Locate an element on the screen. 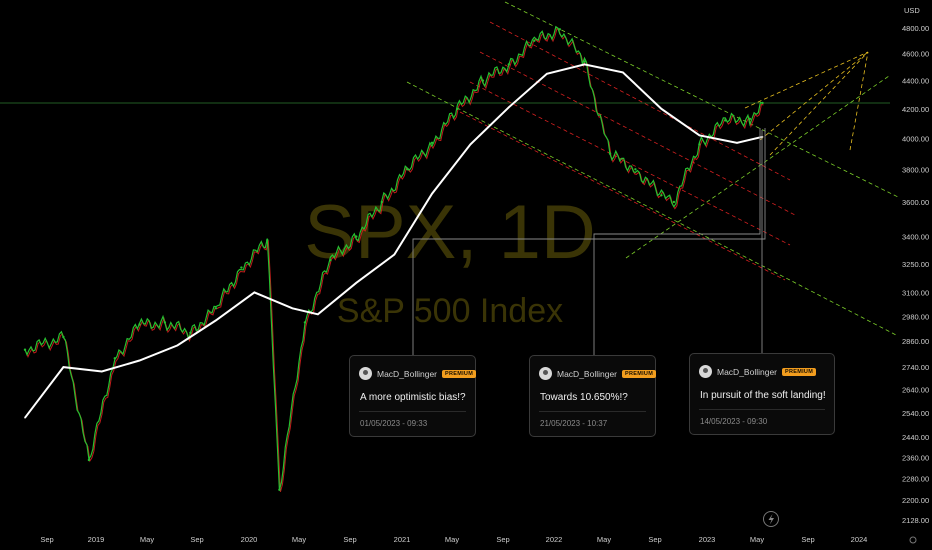 The image size is (932, 550). y-tick-label: 2280.00 is located at coordinates (915, 478).